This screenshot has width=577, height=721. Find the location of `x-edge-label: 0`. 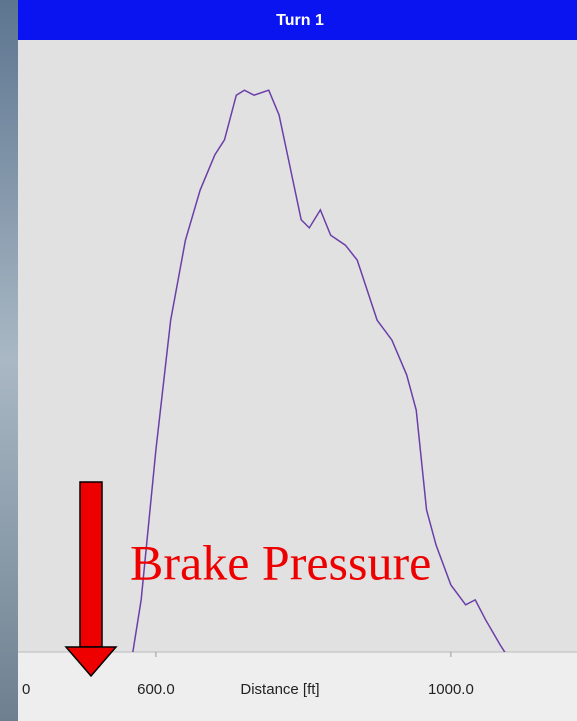

x-edge-label: 0 is located at coordinates (26, 689).